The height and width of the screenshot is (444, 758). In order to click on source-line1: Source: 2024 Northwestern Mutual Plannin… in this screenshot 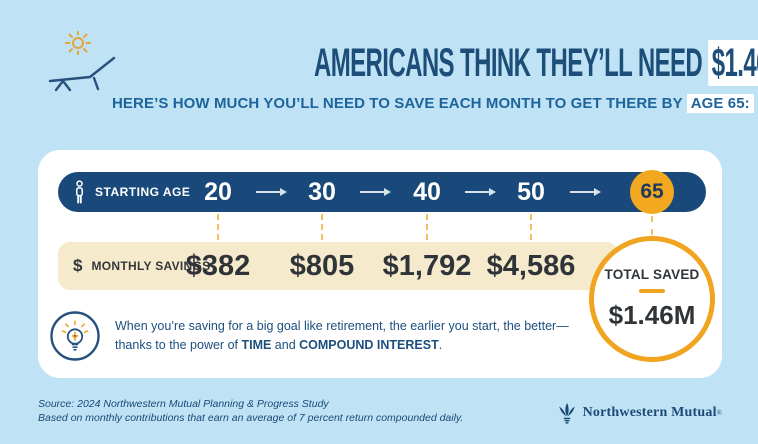, I will do `click(183, 404)`.